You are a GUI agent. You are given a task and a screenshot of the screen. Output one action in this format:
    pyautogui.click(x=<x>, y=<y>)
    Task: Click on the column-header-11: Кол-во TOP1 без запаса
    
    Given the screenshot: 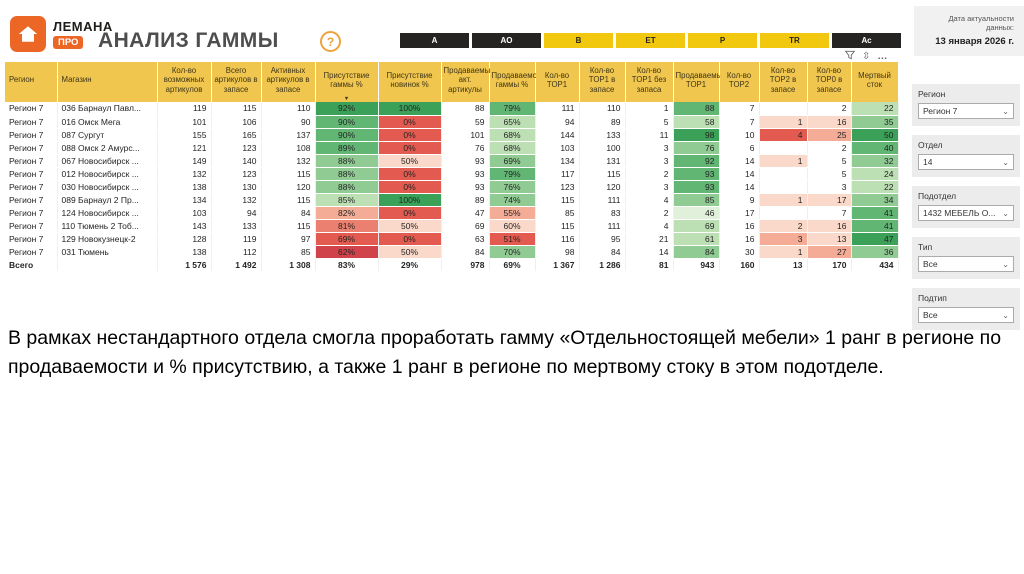 What is the action you would take?
    pyautogui.click(x=649, y=82)
    